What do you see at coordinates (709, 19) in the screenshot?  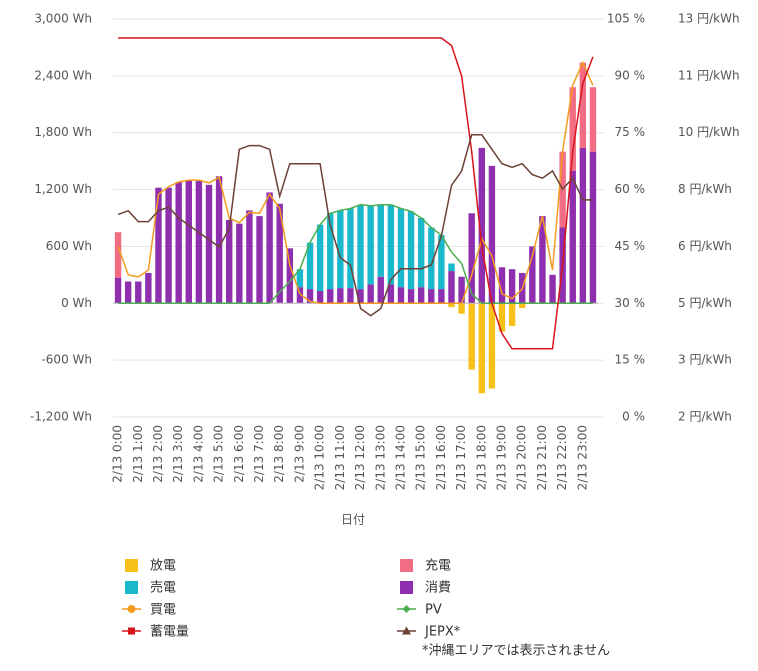 I see `y3-tick-label: 13 円/kWh` at bounding box center [709, 19].